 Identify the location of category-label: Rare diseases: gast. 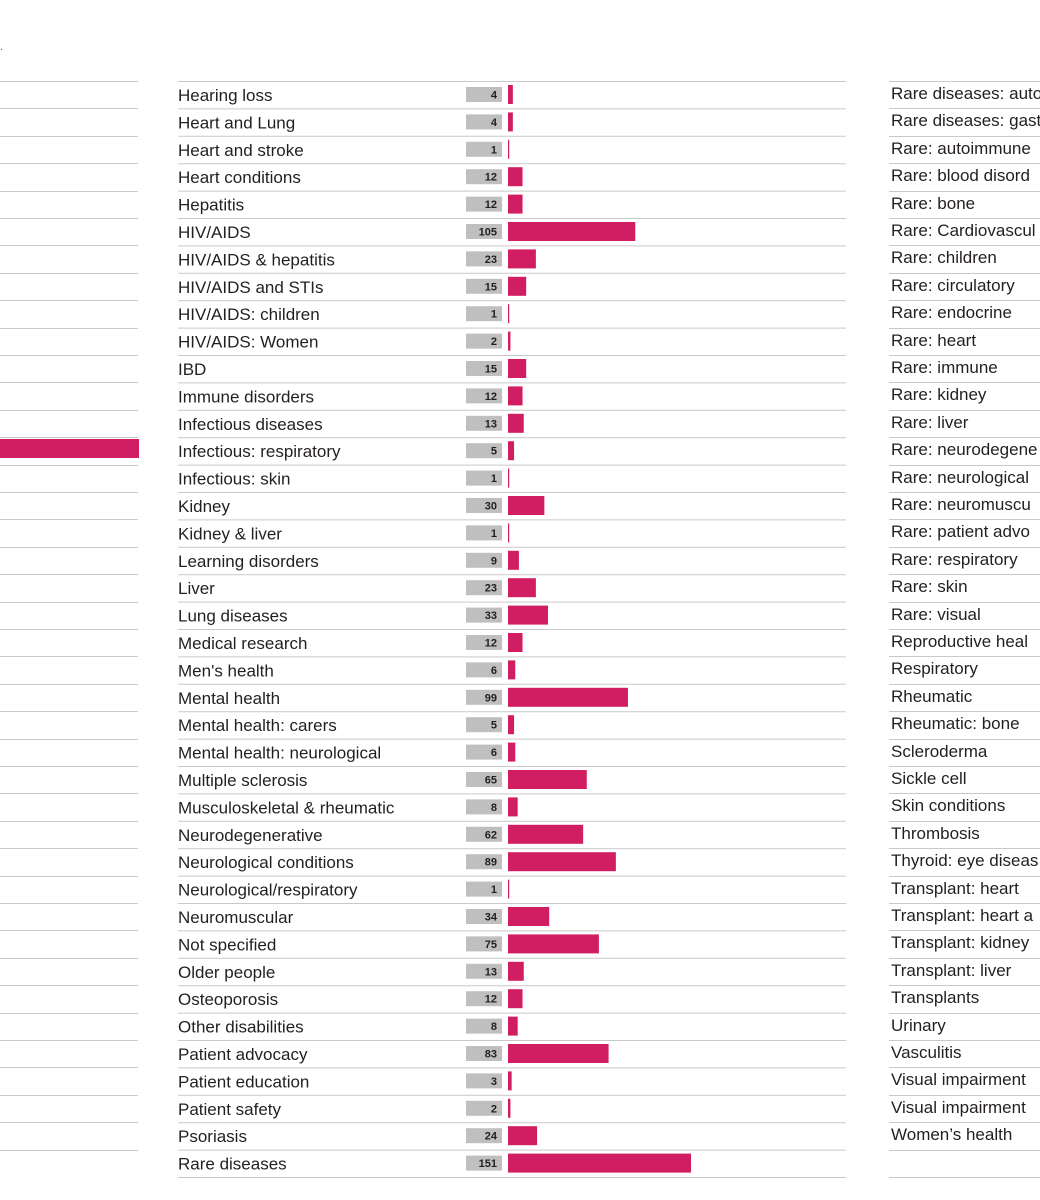
(965, 121).